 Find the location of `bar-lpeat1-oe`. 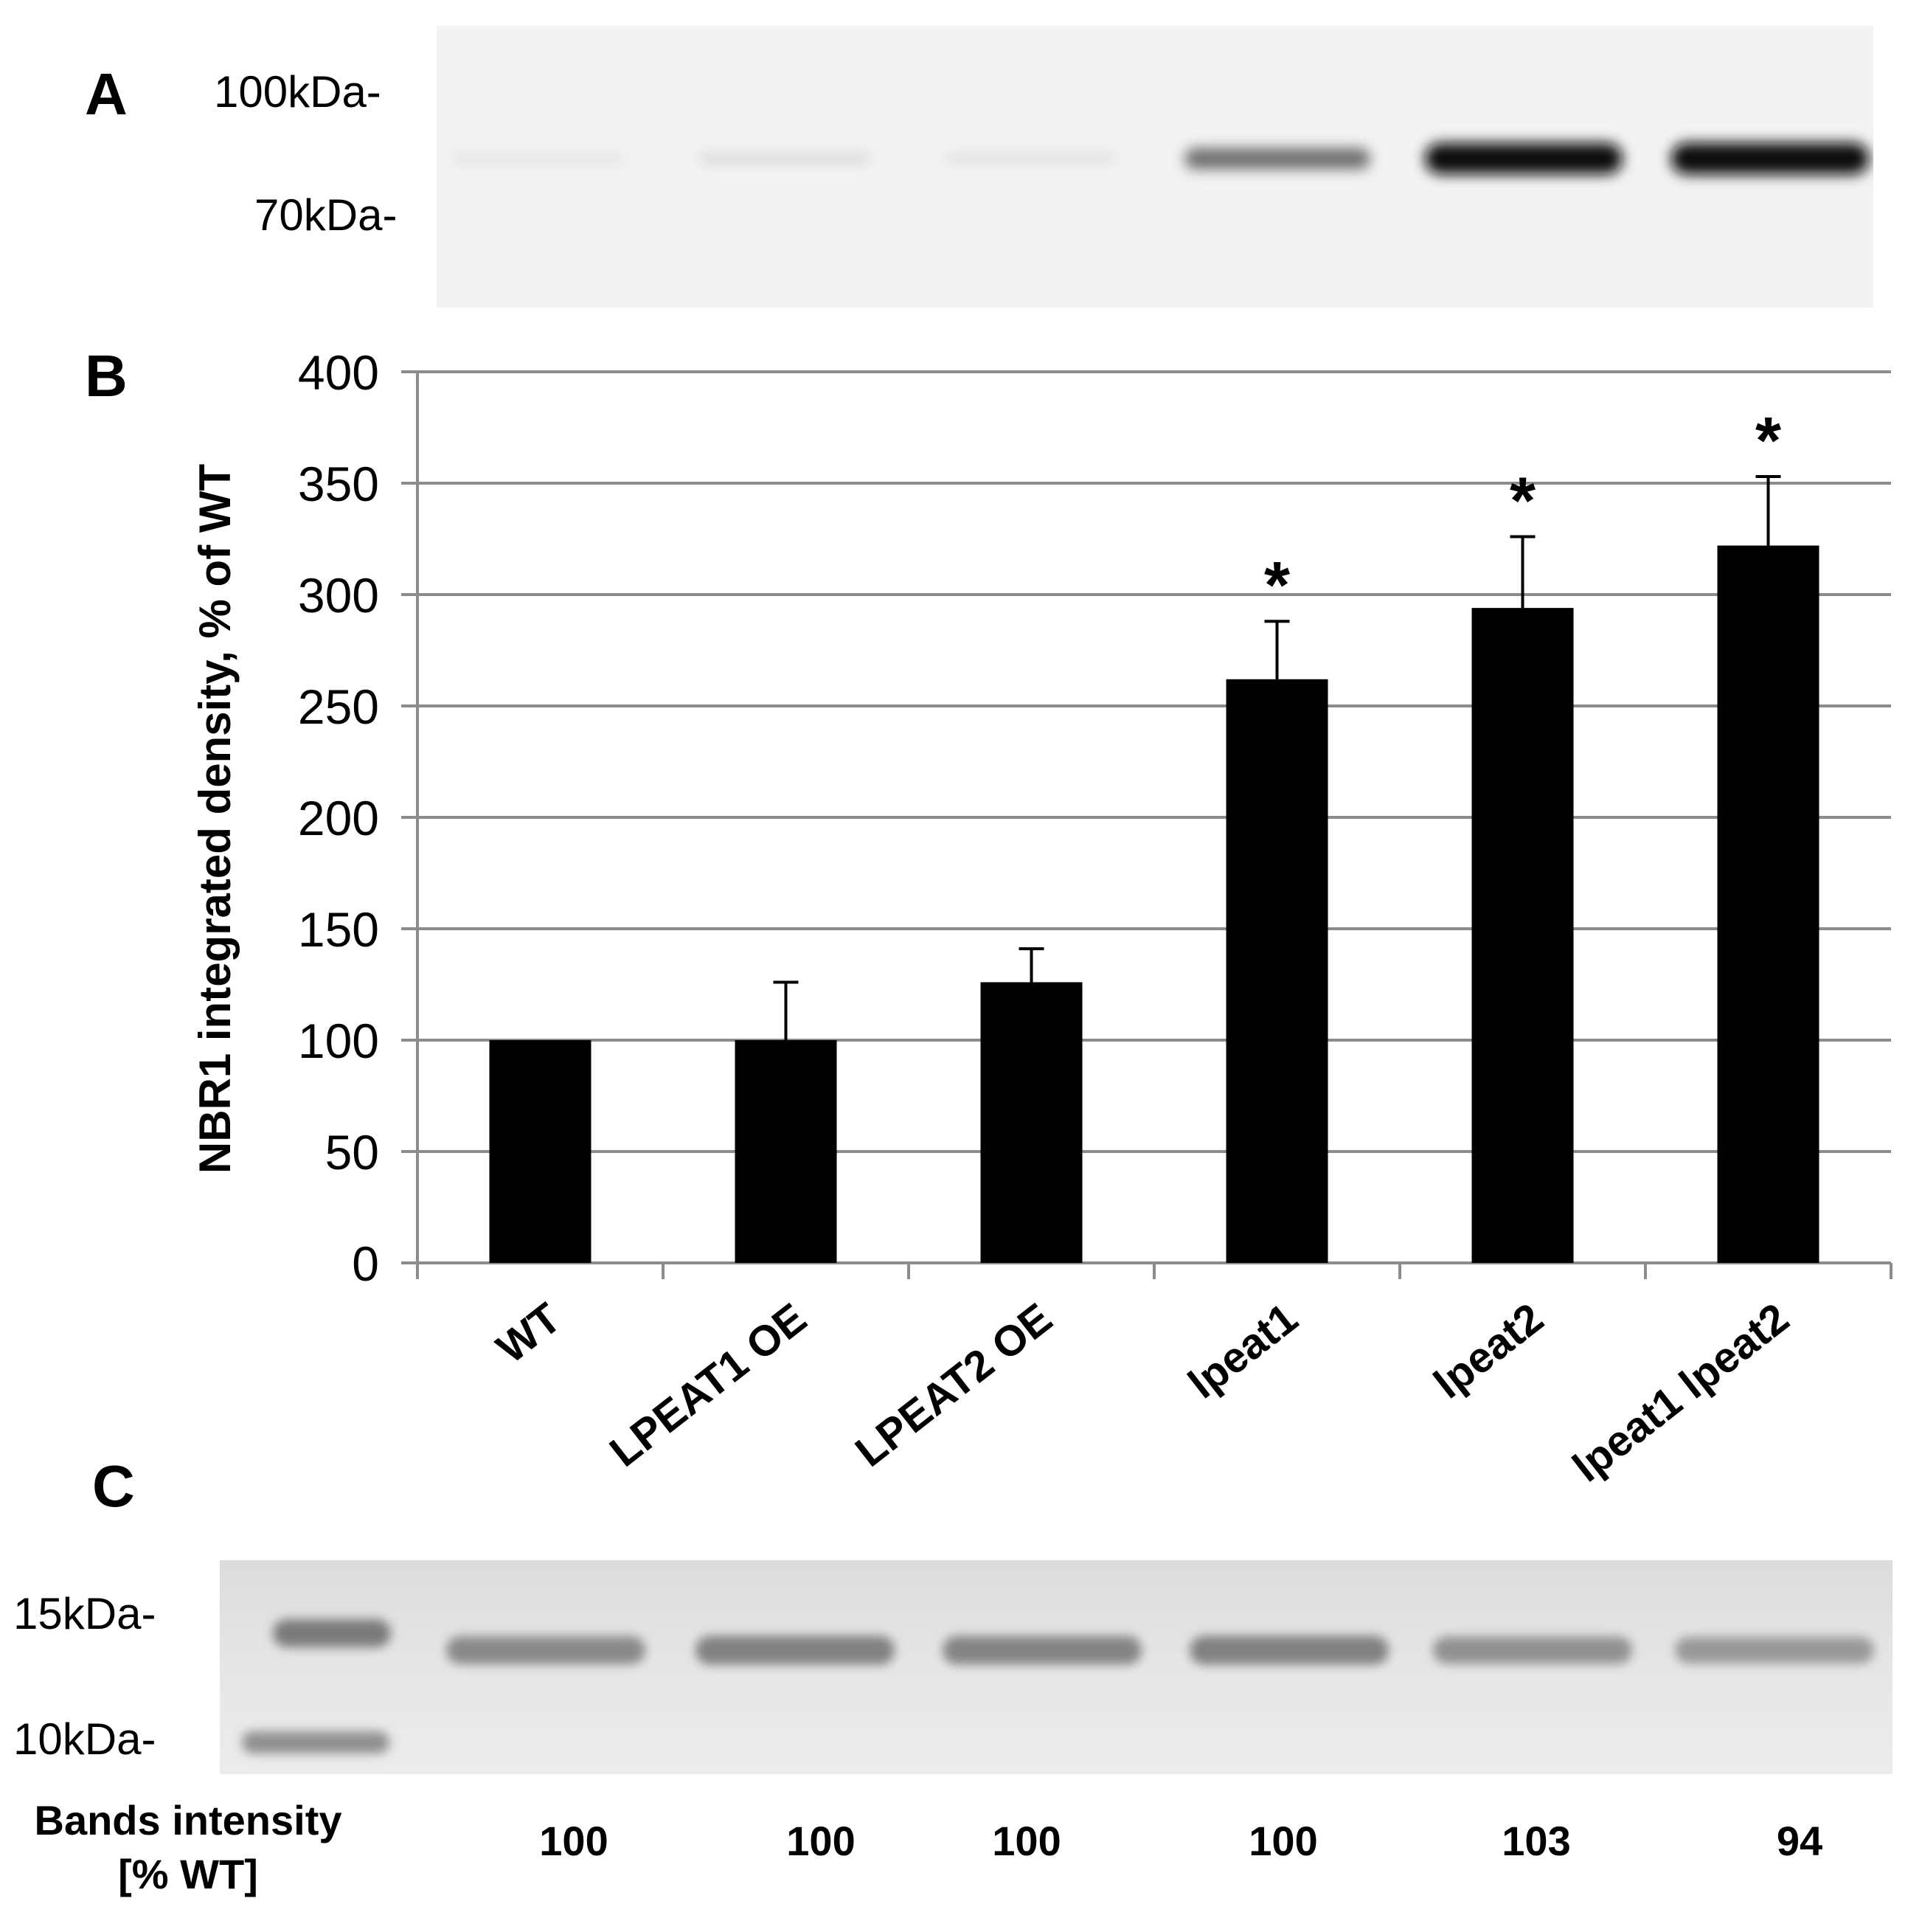

bar-lpeat1-oe is located at coordinates (786, 1152).